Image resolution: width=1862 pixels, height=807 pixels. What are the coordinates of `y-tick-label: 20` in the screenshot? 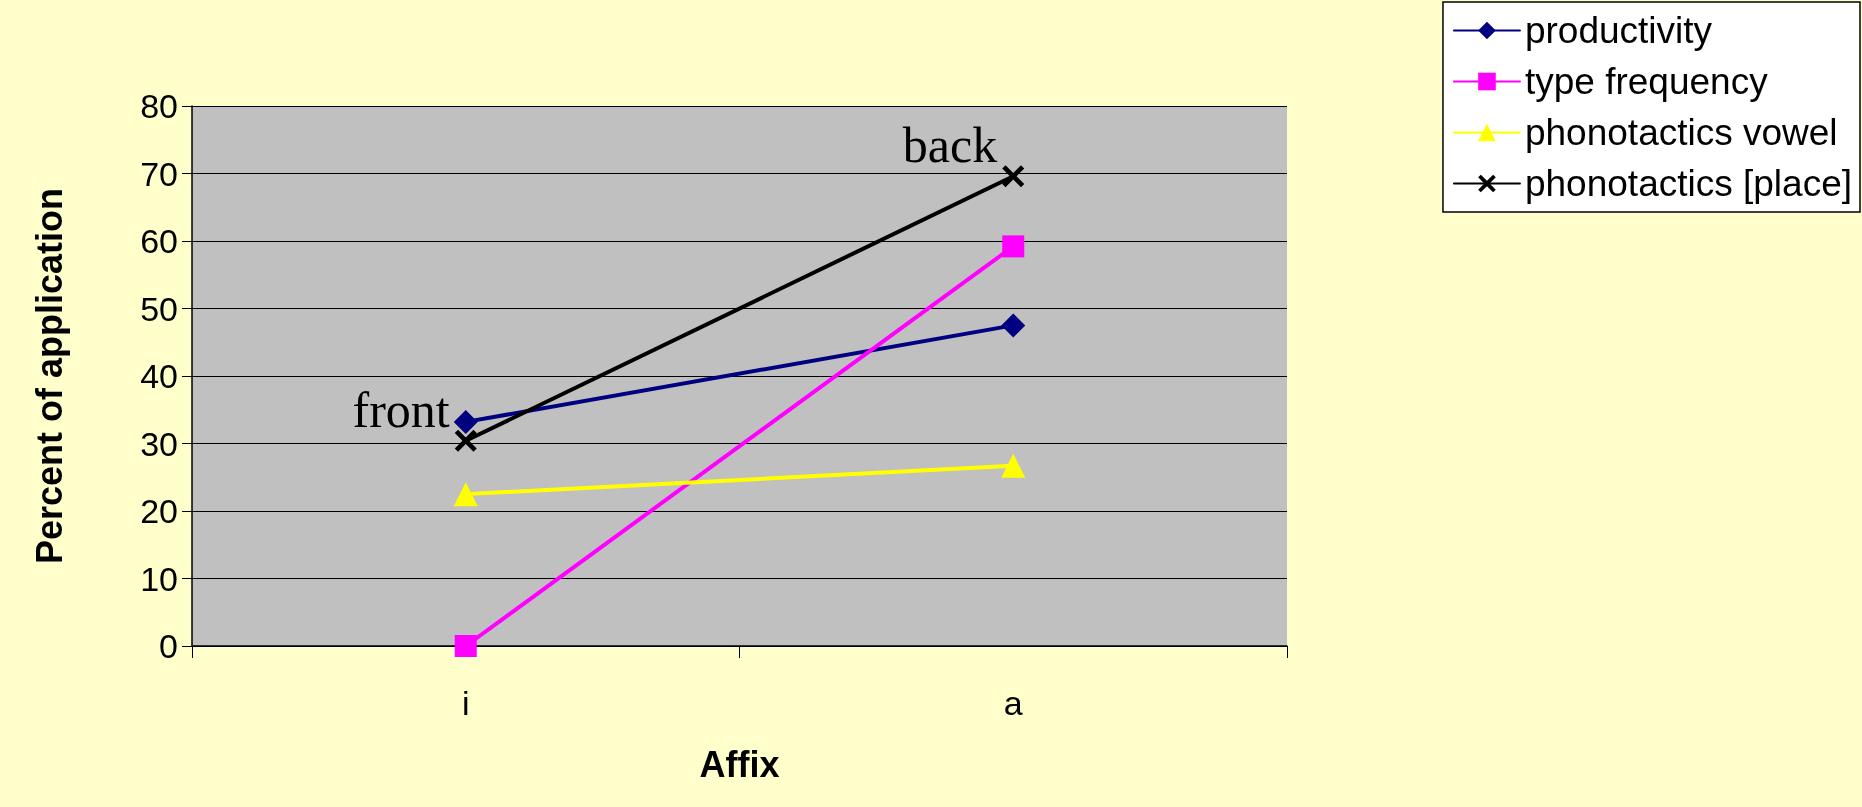 It's located at (159, 511).